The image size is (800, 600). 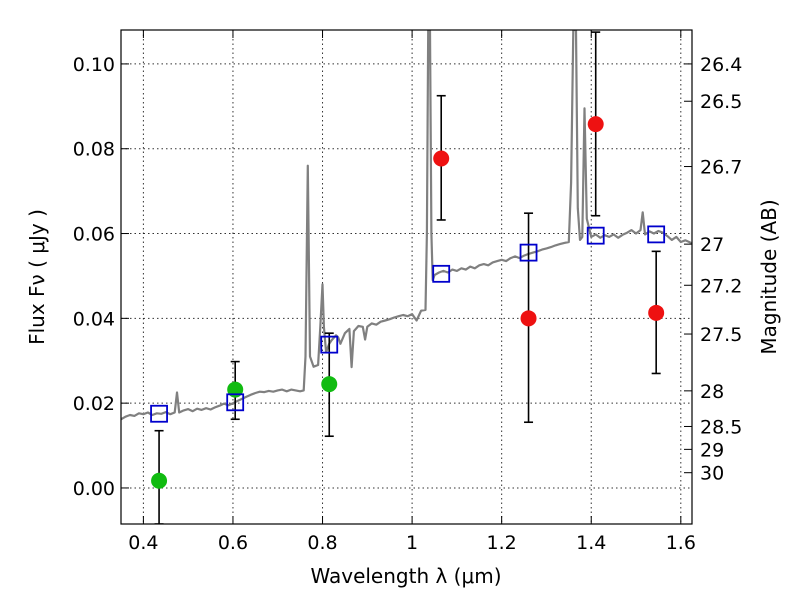 What do you see at coordinates (721, 65) in the screenshot?
I see `y2-tick-label: 26.4` at bounding box center [721, 65].